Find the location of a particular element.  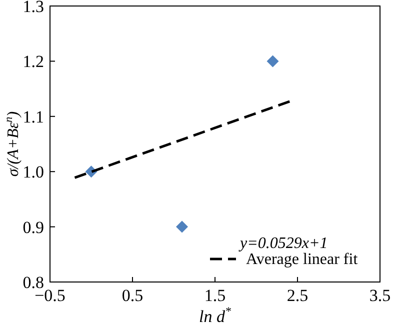

x-tick-label: 0.5 is located at coordinates (133, 295).